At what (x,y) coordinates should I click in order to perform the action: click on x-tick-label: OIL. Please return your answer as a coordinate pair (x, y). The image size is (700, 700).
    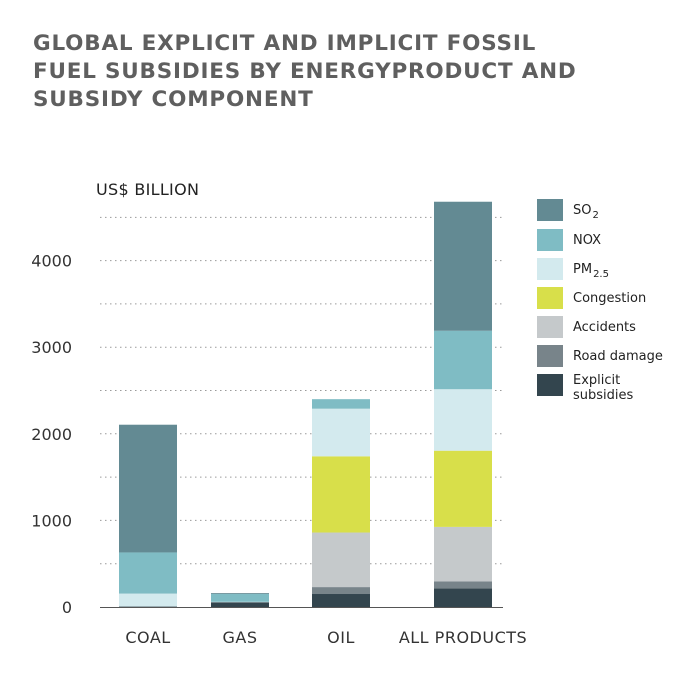
    Looking at the image, I should click on (341, 637).